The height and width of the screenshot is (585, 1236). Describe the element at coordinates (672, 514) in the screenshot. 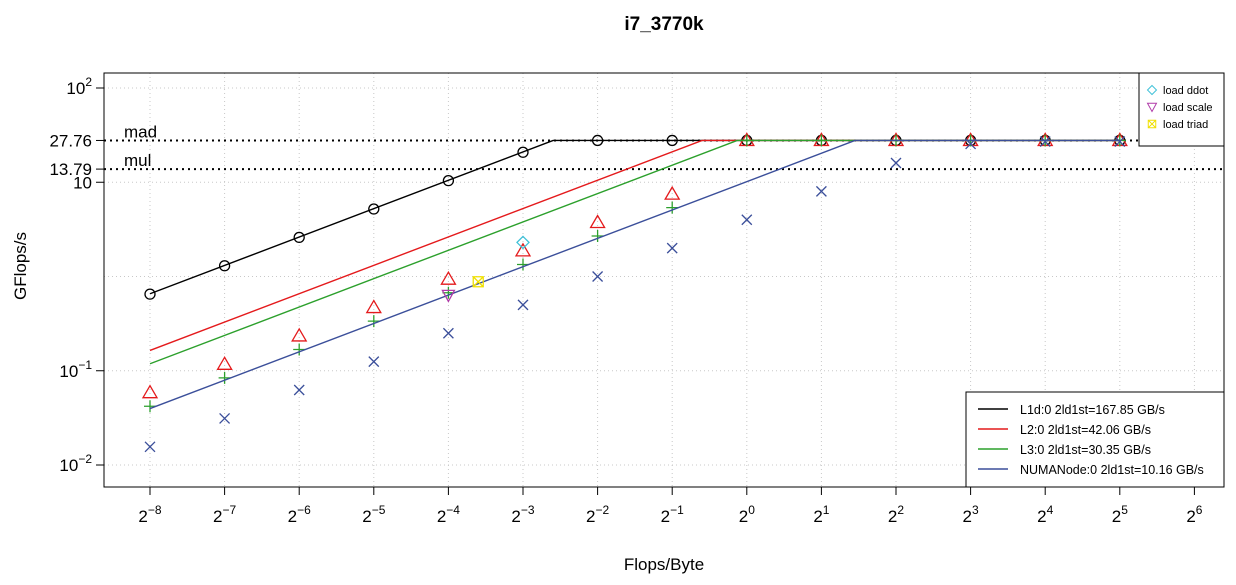

I see `x-tick-label-7: 2−1` at that location.